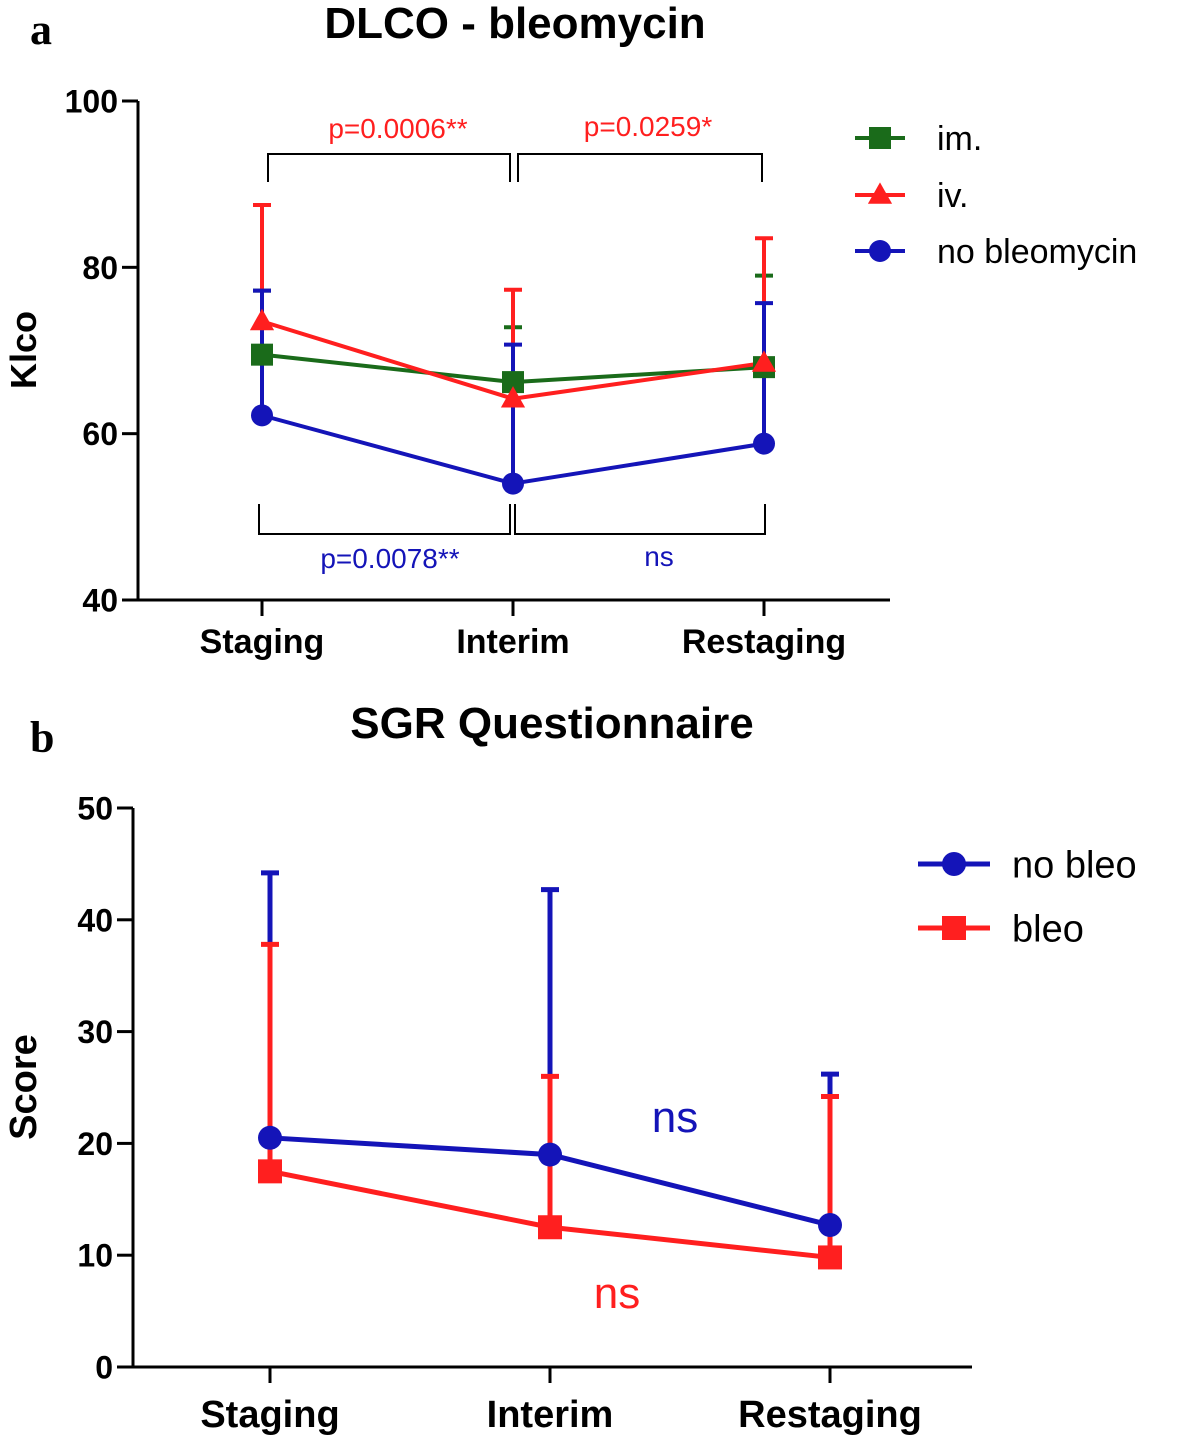 The image size is (1181, 1441). I want to click on panel-b-letter: b, so click(42, 737).